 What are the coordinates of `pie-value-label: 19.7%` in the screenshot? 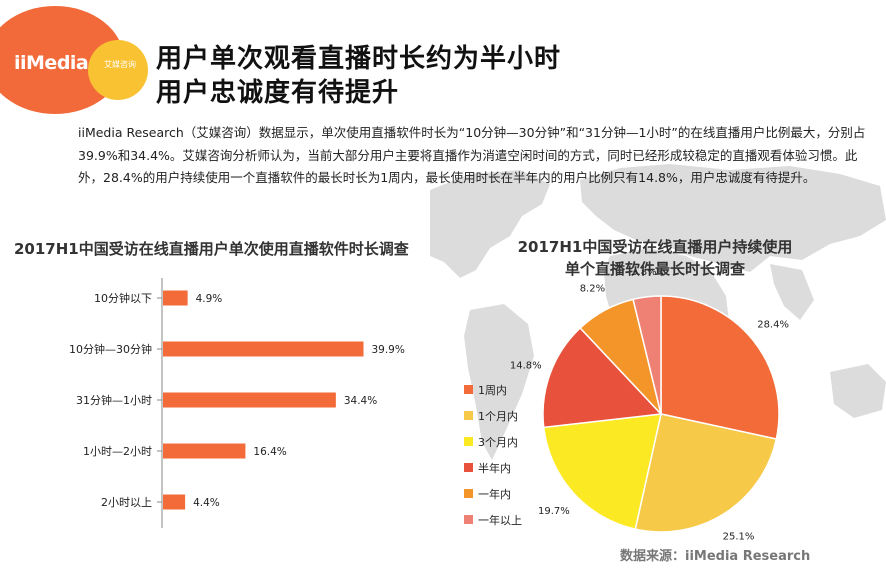 It's located at (554, 511).